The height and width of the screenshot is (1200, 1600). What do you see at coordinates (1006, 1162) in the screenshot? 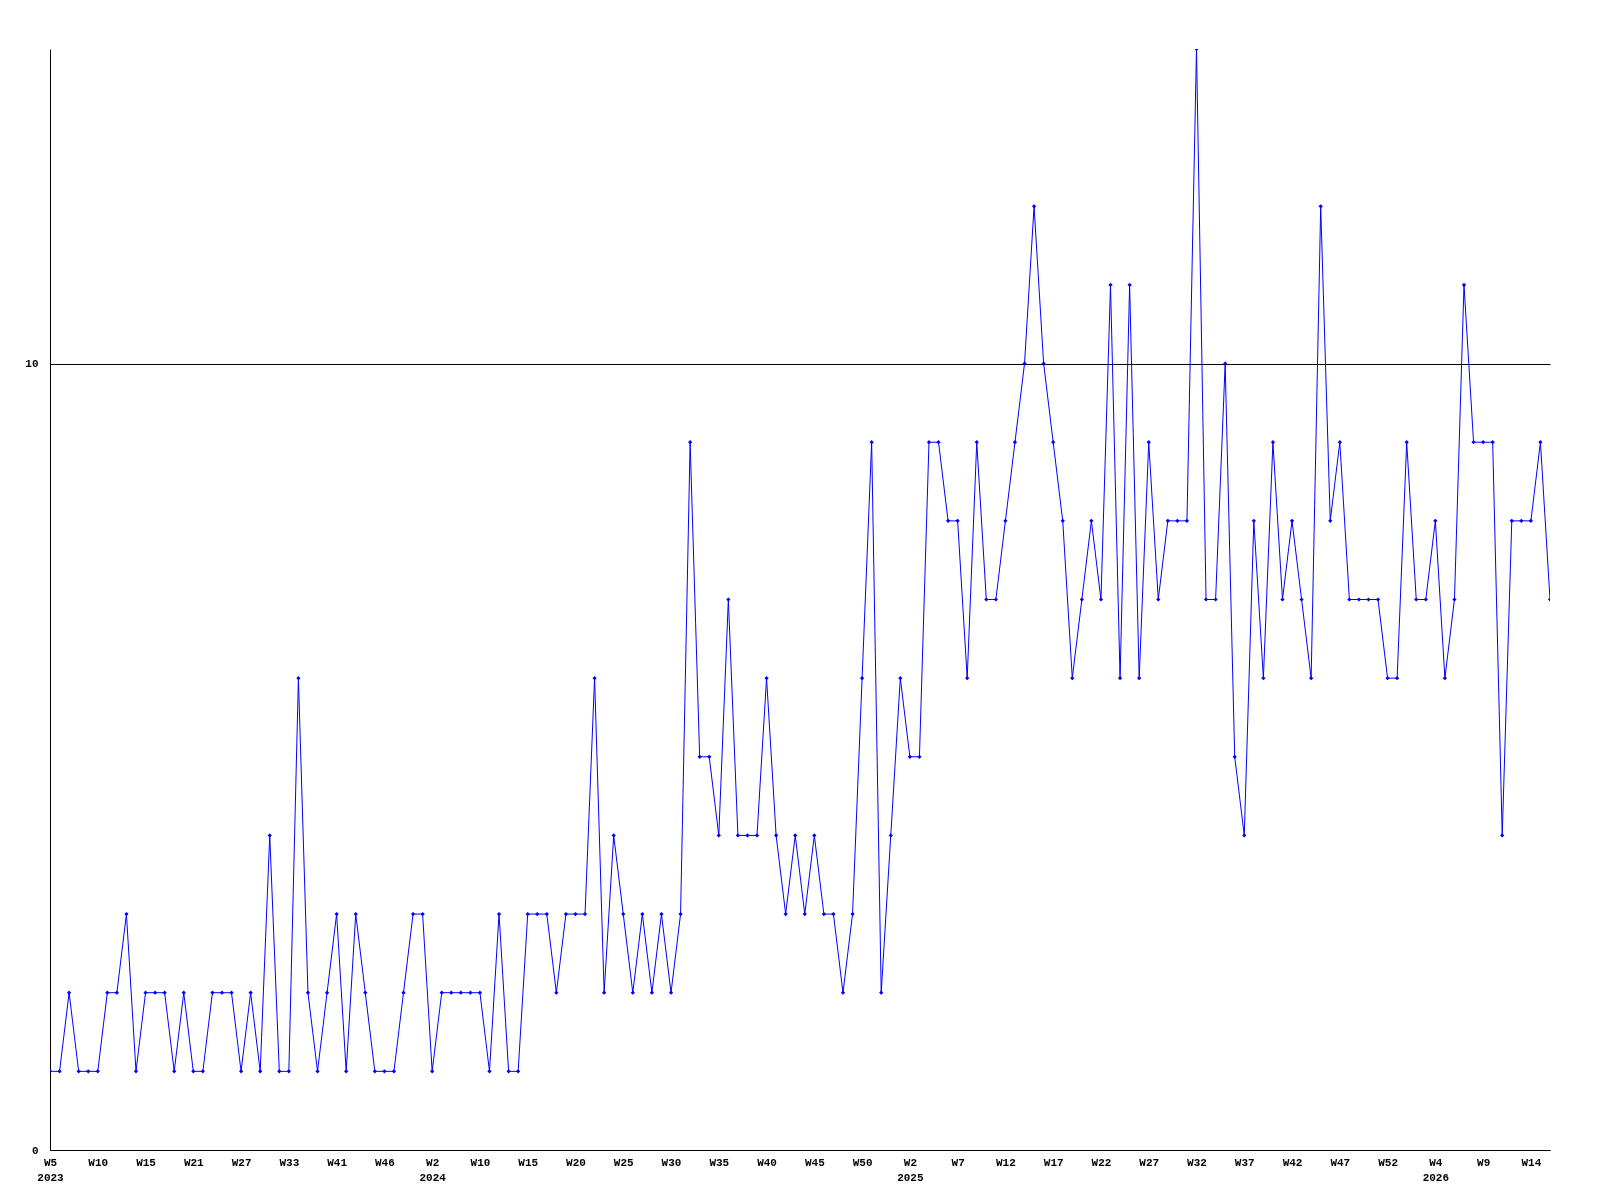
I see `x-tick-label: W12` at bounding box center [1006, 1162].